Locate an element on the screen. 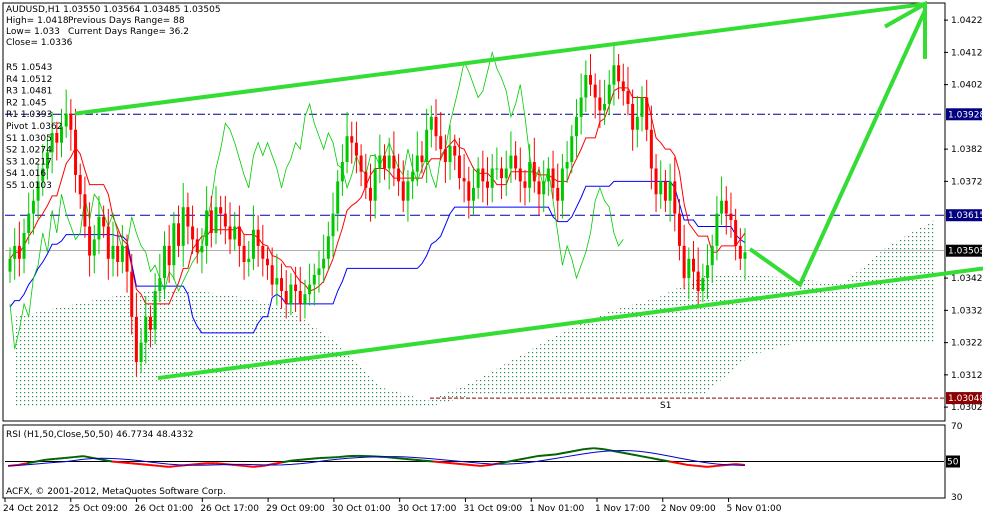  pivot-label: R5 1.0543 is located at coordinates (29, 68).